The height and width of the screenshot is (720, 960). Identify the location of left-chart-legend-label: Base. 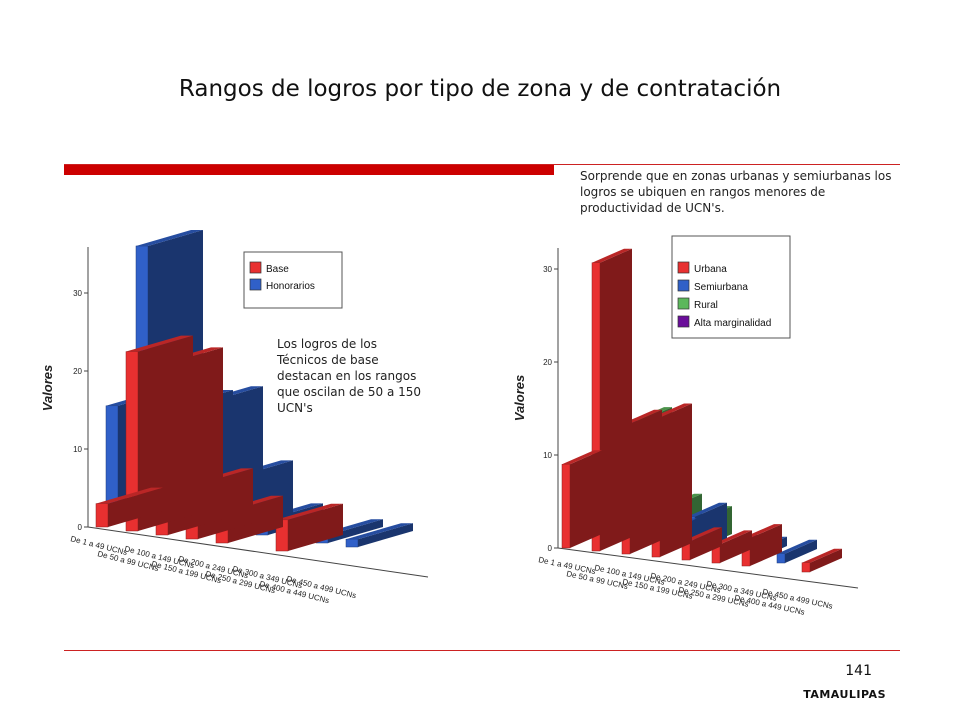
(277, 269).